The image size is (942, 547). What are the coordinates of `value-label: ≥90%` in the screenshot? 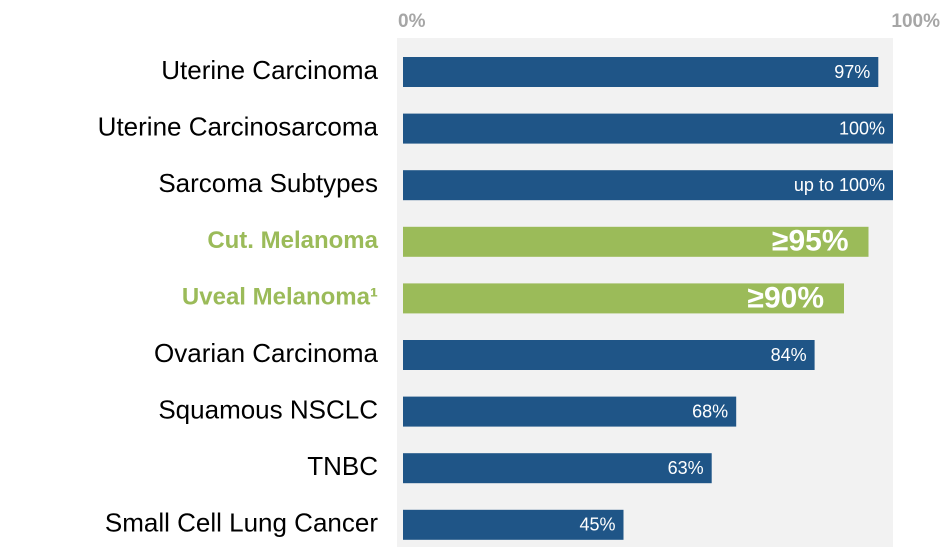 It's located at (785, 297).